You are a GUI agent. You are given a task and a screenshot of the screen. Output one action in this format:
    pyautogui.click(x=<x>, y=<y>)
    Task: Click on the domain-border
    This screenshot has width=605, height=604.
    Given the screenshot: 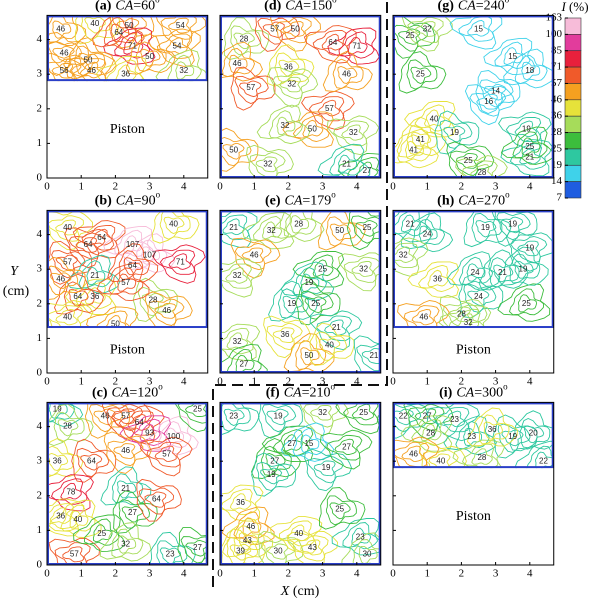 What is the action you would take?
    pyautogui.click(x=300, y=483)
    